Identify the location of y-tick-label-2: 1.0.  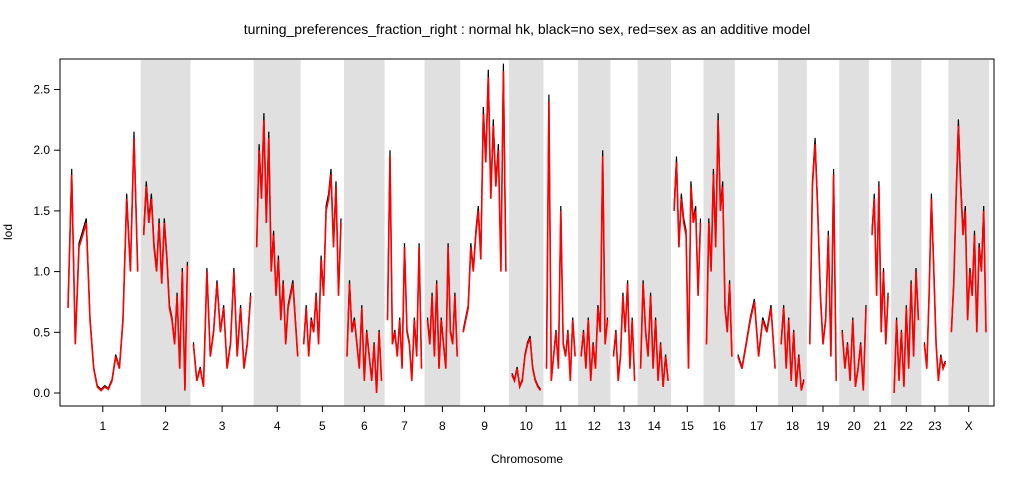
(41, 272).